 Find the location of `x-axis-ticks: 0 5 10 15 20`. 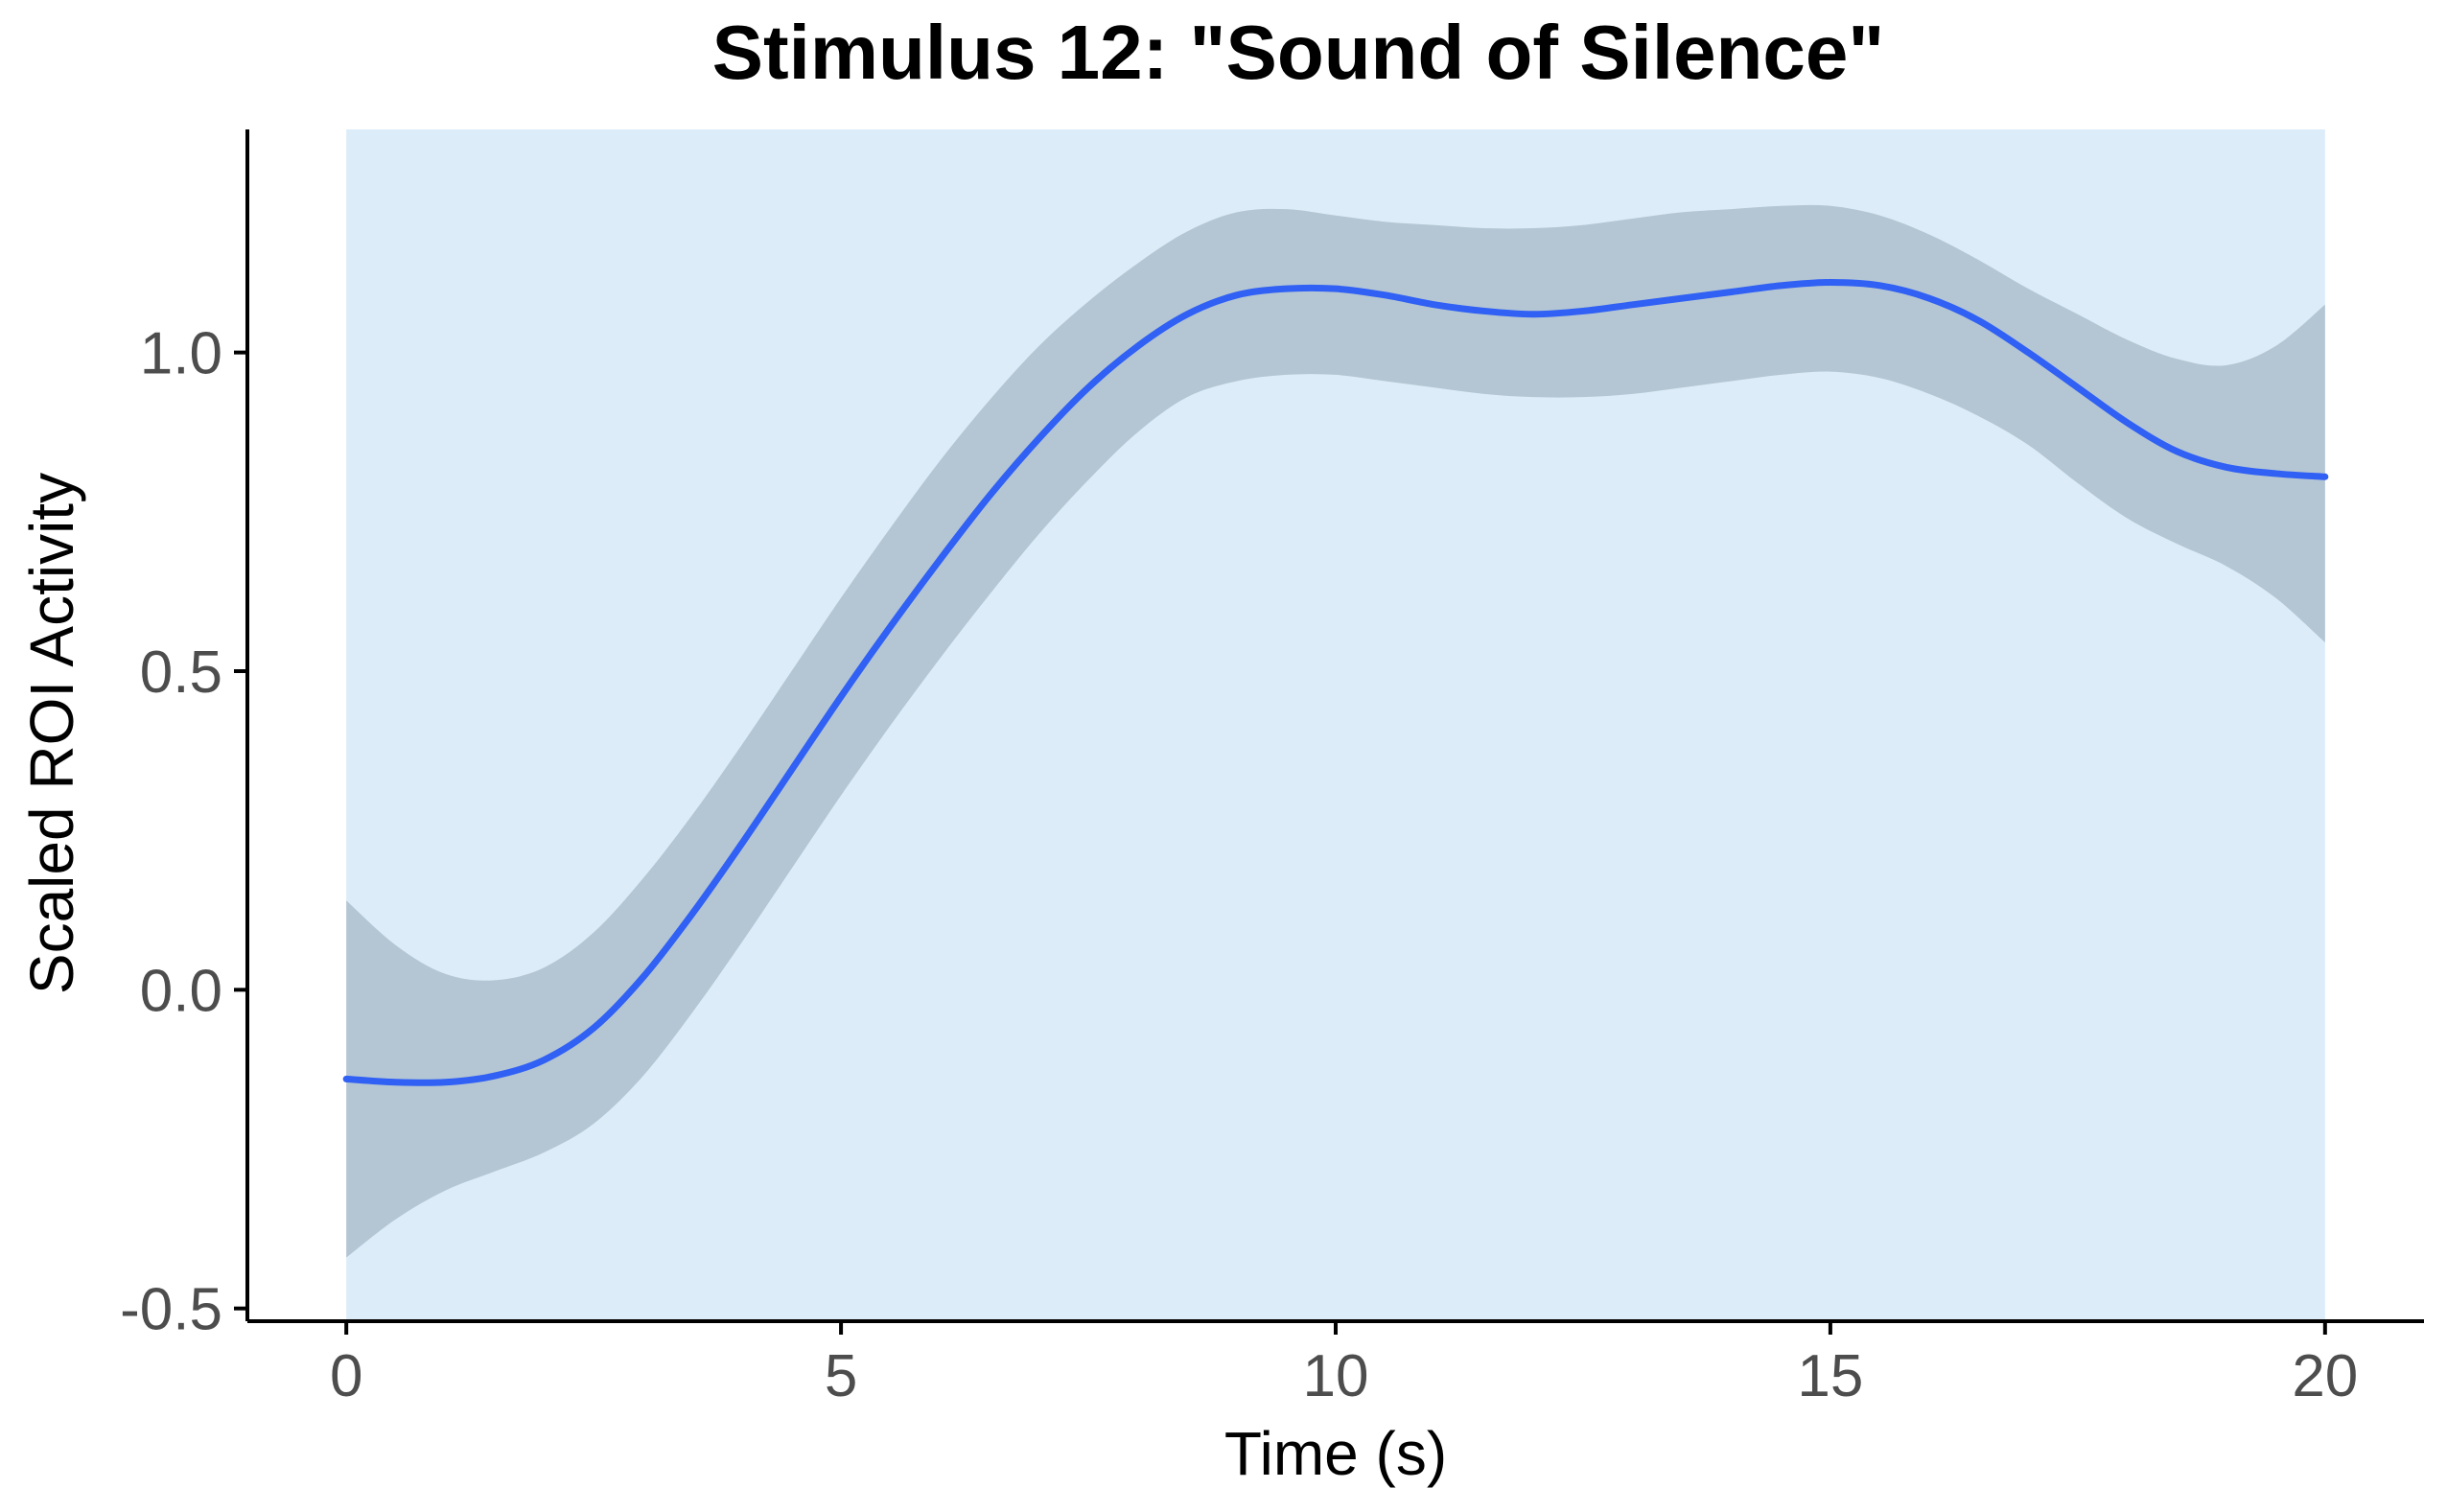

x-axis-ticks: 0 5 10 15 20 is located at coordinates (1344, 1365).